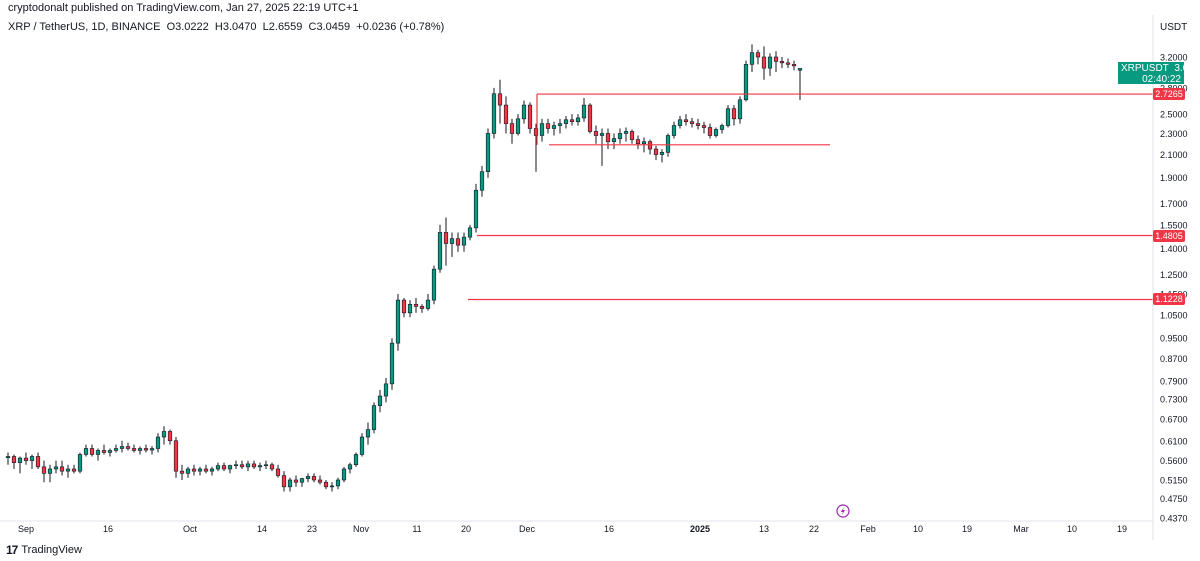 This screenshot has width=1200, height=561. What do you see at coordinates (1174, 155) in the screenshot?
I see `price-tick-label: 2.1000` at bounding box center [1174, 155].